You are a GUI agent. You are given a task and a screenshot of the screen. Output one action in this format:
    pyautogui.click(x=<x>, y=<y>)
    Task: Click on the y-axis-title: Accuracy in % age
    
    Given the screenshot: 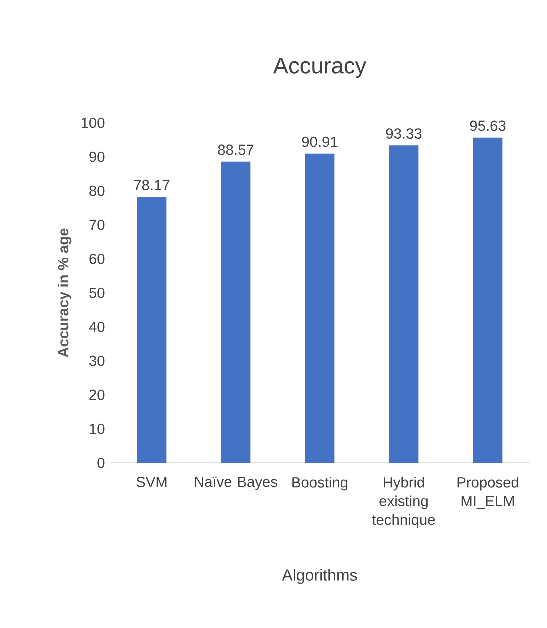 What is the action you would take?
    pyautogui.click(x=65, y=293)
    